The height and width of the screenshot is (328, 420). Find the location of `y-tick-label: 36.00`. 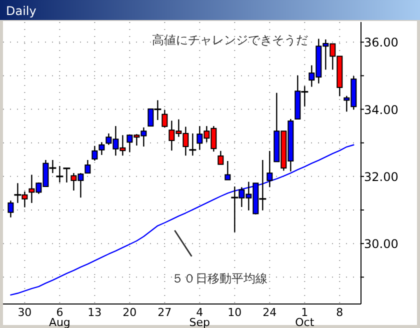

y-tick-label: 36.00 is located at coordinates (381, 43).